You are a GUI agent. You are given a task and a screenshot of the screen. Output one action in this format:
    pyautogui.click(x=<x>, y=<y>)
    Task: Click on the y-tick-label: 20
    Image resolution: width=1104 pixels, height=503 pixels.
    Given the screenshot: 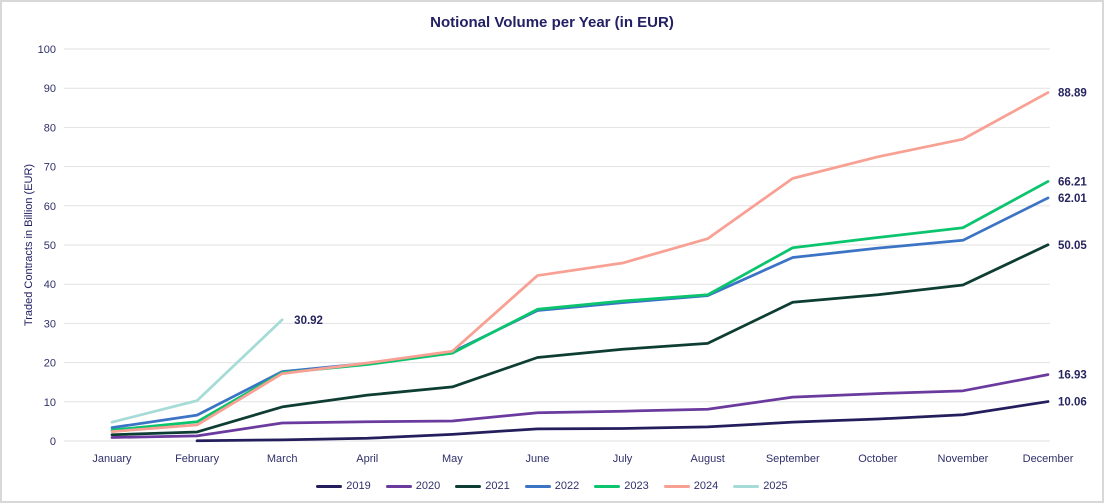 What is the action you would take?
    pyautogui.click(x=50, y=364)
    